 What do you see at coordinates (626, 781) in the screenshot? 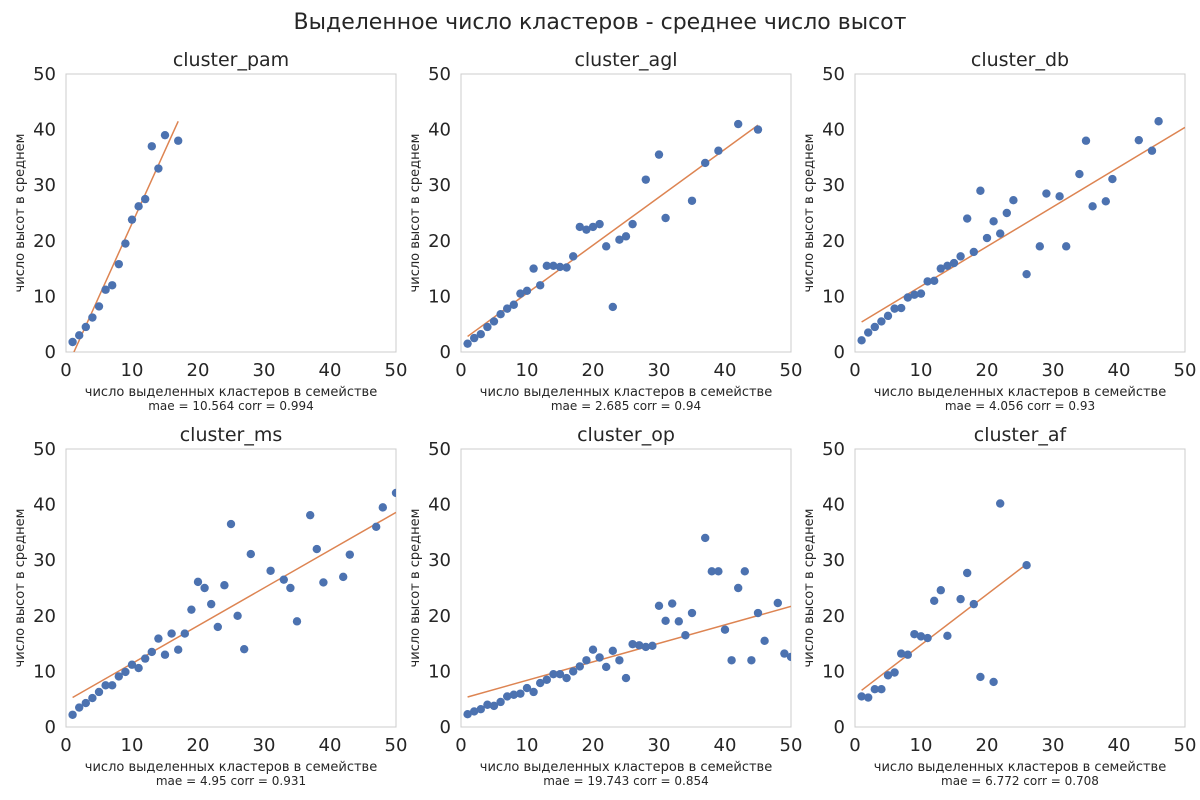
I see `metrics-label: mae = 19.743 corr = 0.854` at bounding box center [626, 781].